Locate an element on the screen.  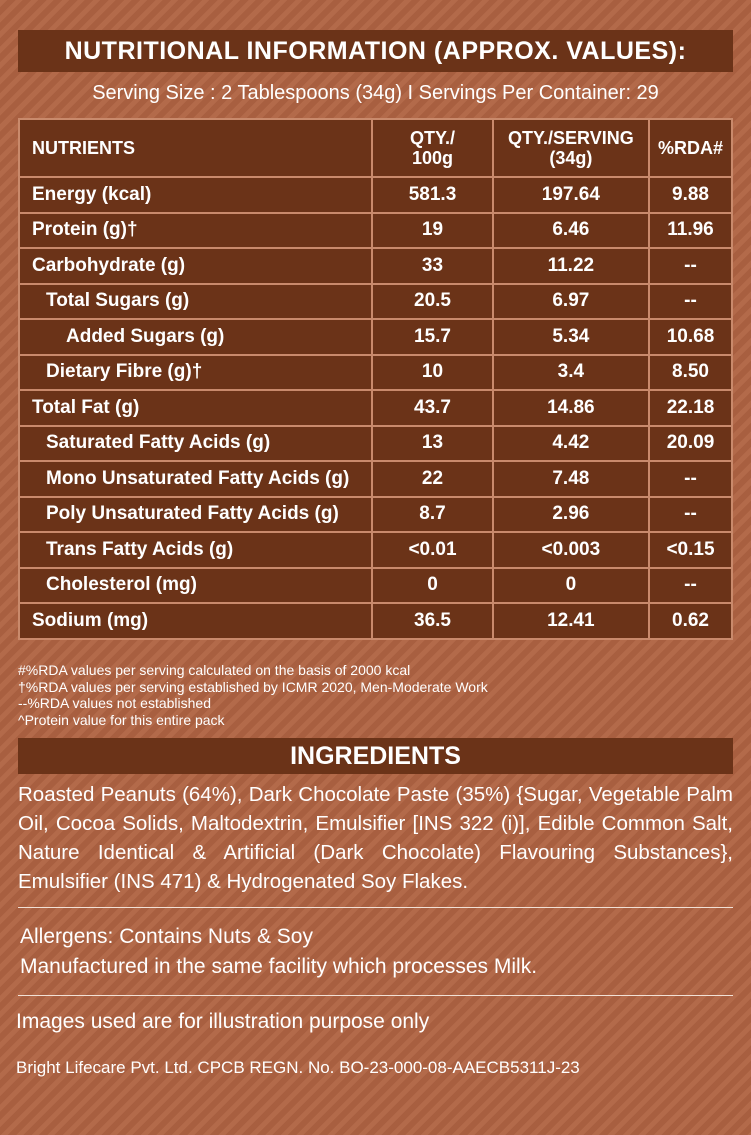
qty-serving-value: 3.4 is located at coordinates (570, 372).